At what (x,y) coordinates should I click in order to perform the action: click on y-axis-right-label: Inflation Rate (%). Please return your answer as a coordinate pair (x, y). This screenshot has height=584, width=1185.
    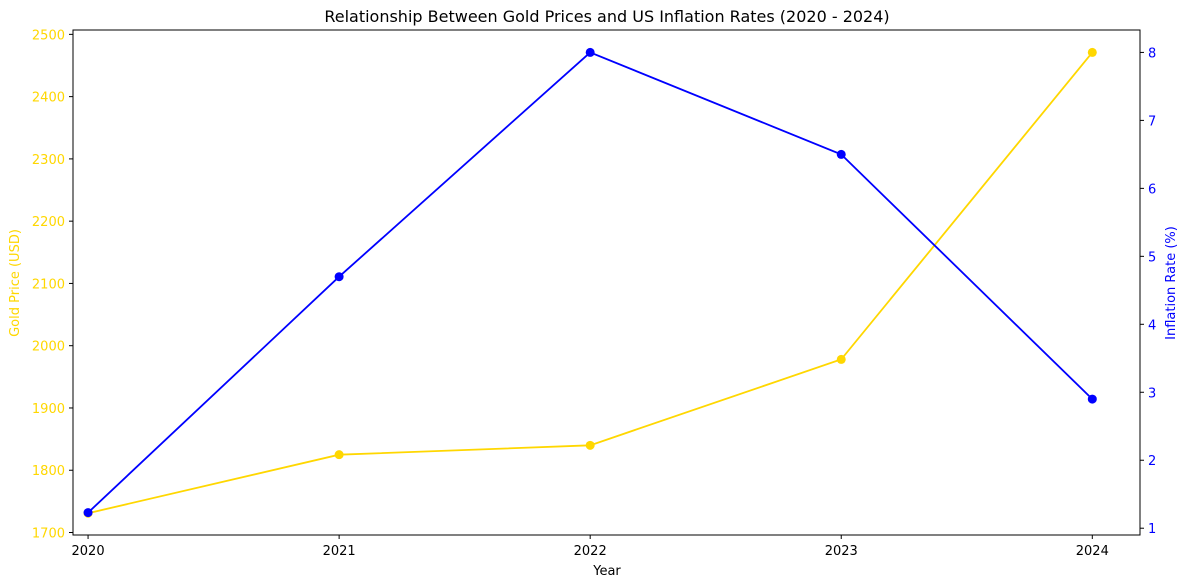
    Looking at the image, I should click on (1171, 283).